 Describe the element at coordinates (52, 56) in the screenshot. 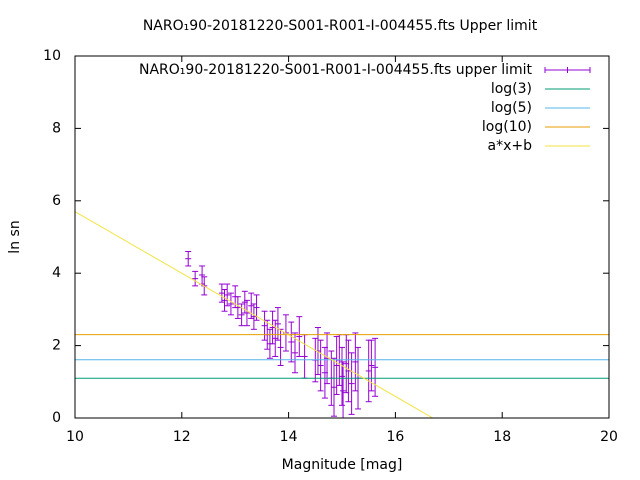

I see `y-tick-label: 10` at that location.